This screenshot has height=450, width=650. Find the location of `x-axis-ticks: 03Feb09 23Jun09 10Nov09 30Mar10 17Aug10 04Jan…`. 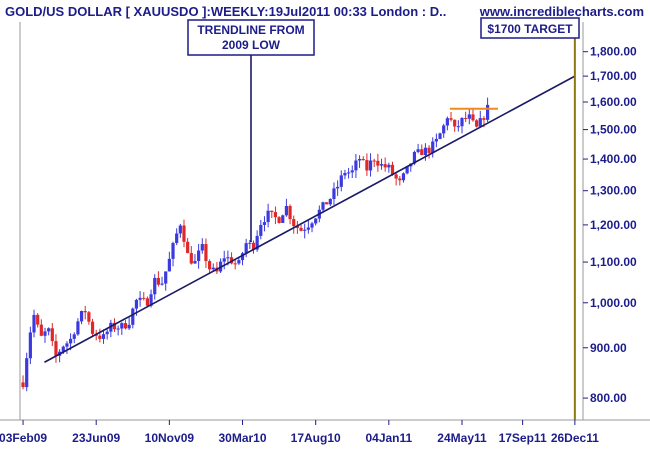

x-axis-ticks: 03Feb09 23Jun09 10Nov09 30Mar10 17Aug10 04Jan… is located at coordinates (299, 432).